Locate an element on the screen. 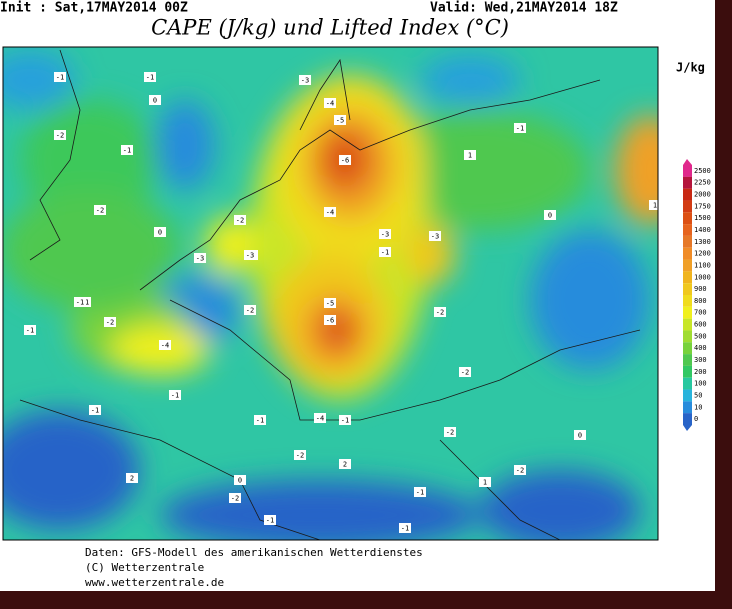  valid-time: Valid: Wed,21MAY2014 18Z is located at coordinates (524, 8).